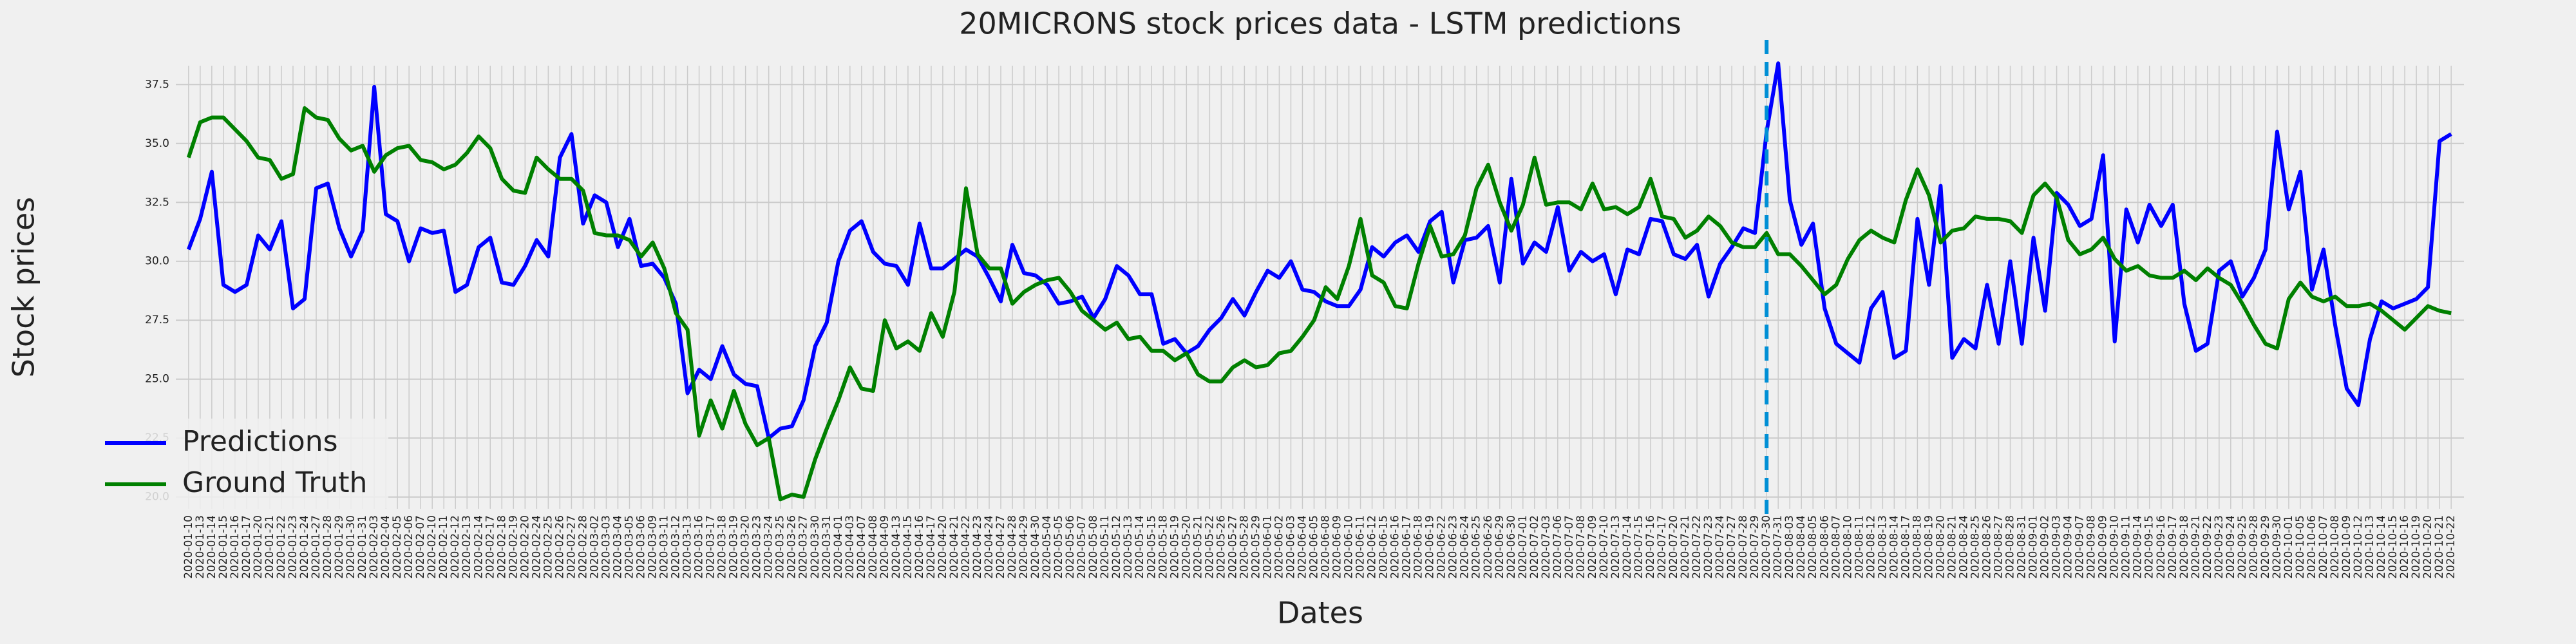 This screenshot has width=2576, height=644. Describe the element at coordinates (2359, 547) in the screenshot. I see `x-tick-label: 2020-10-12` at that location.